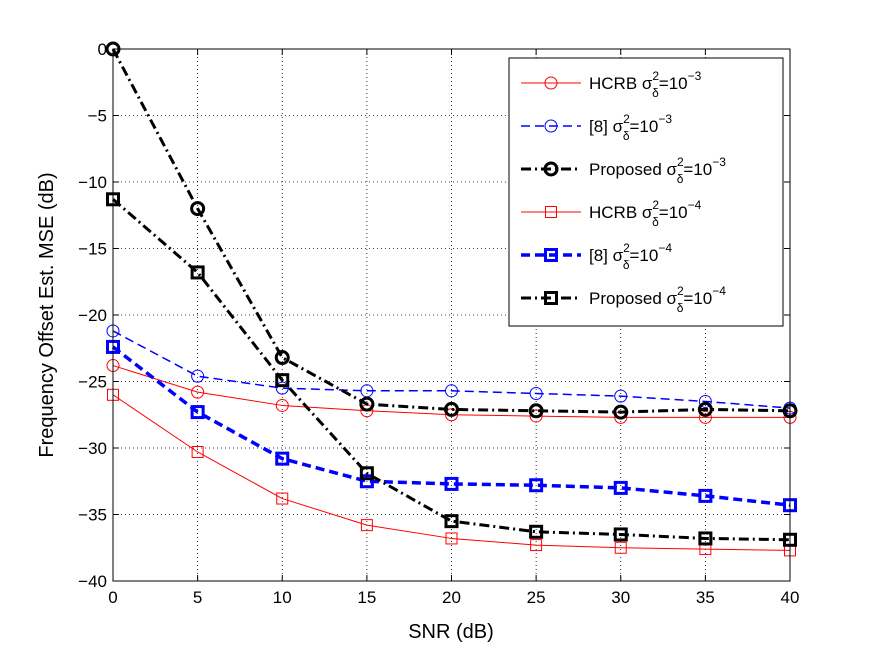  I want to click on x-tick-label: 20, so click(451, 597).